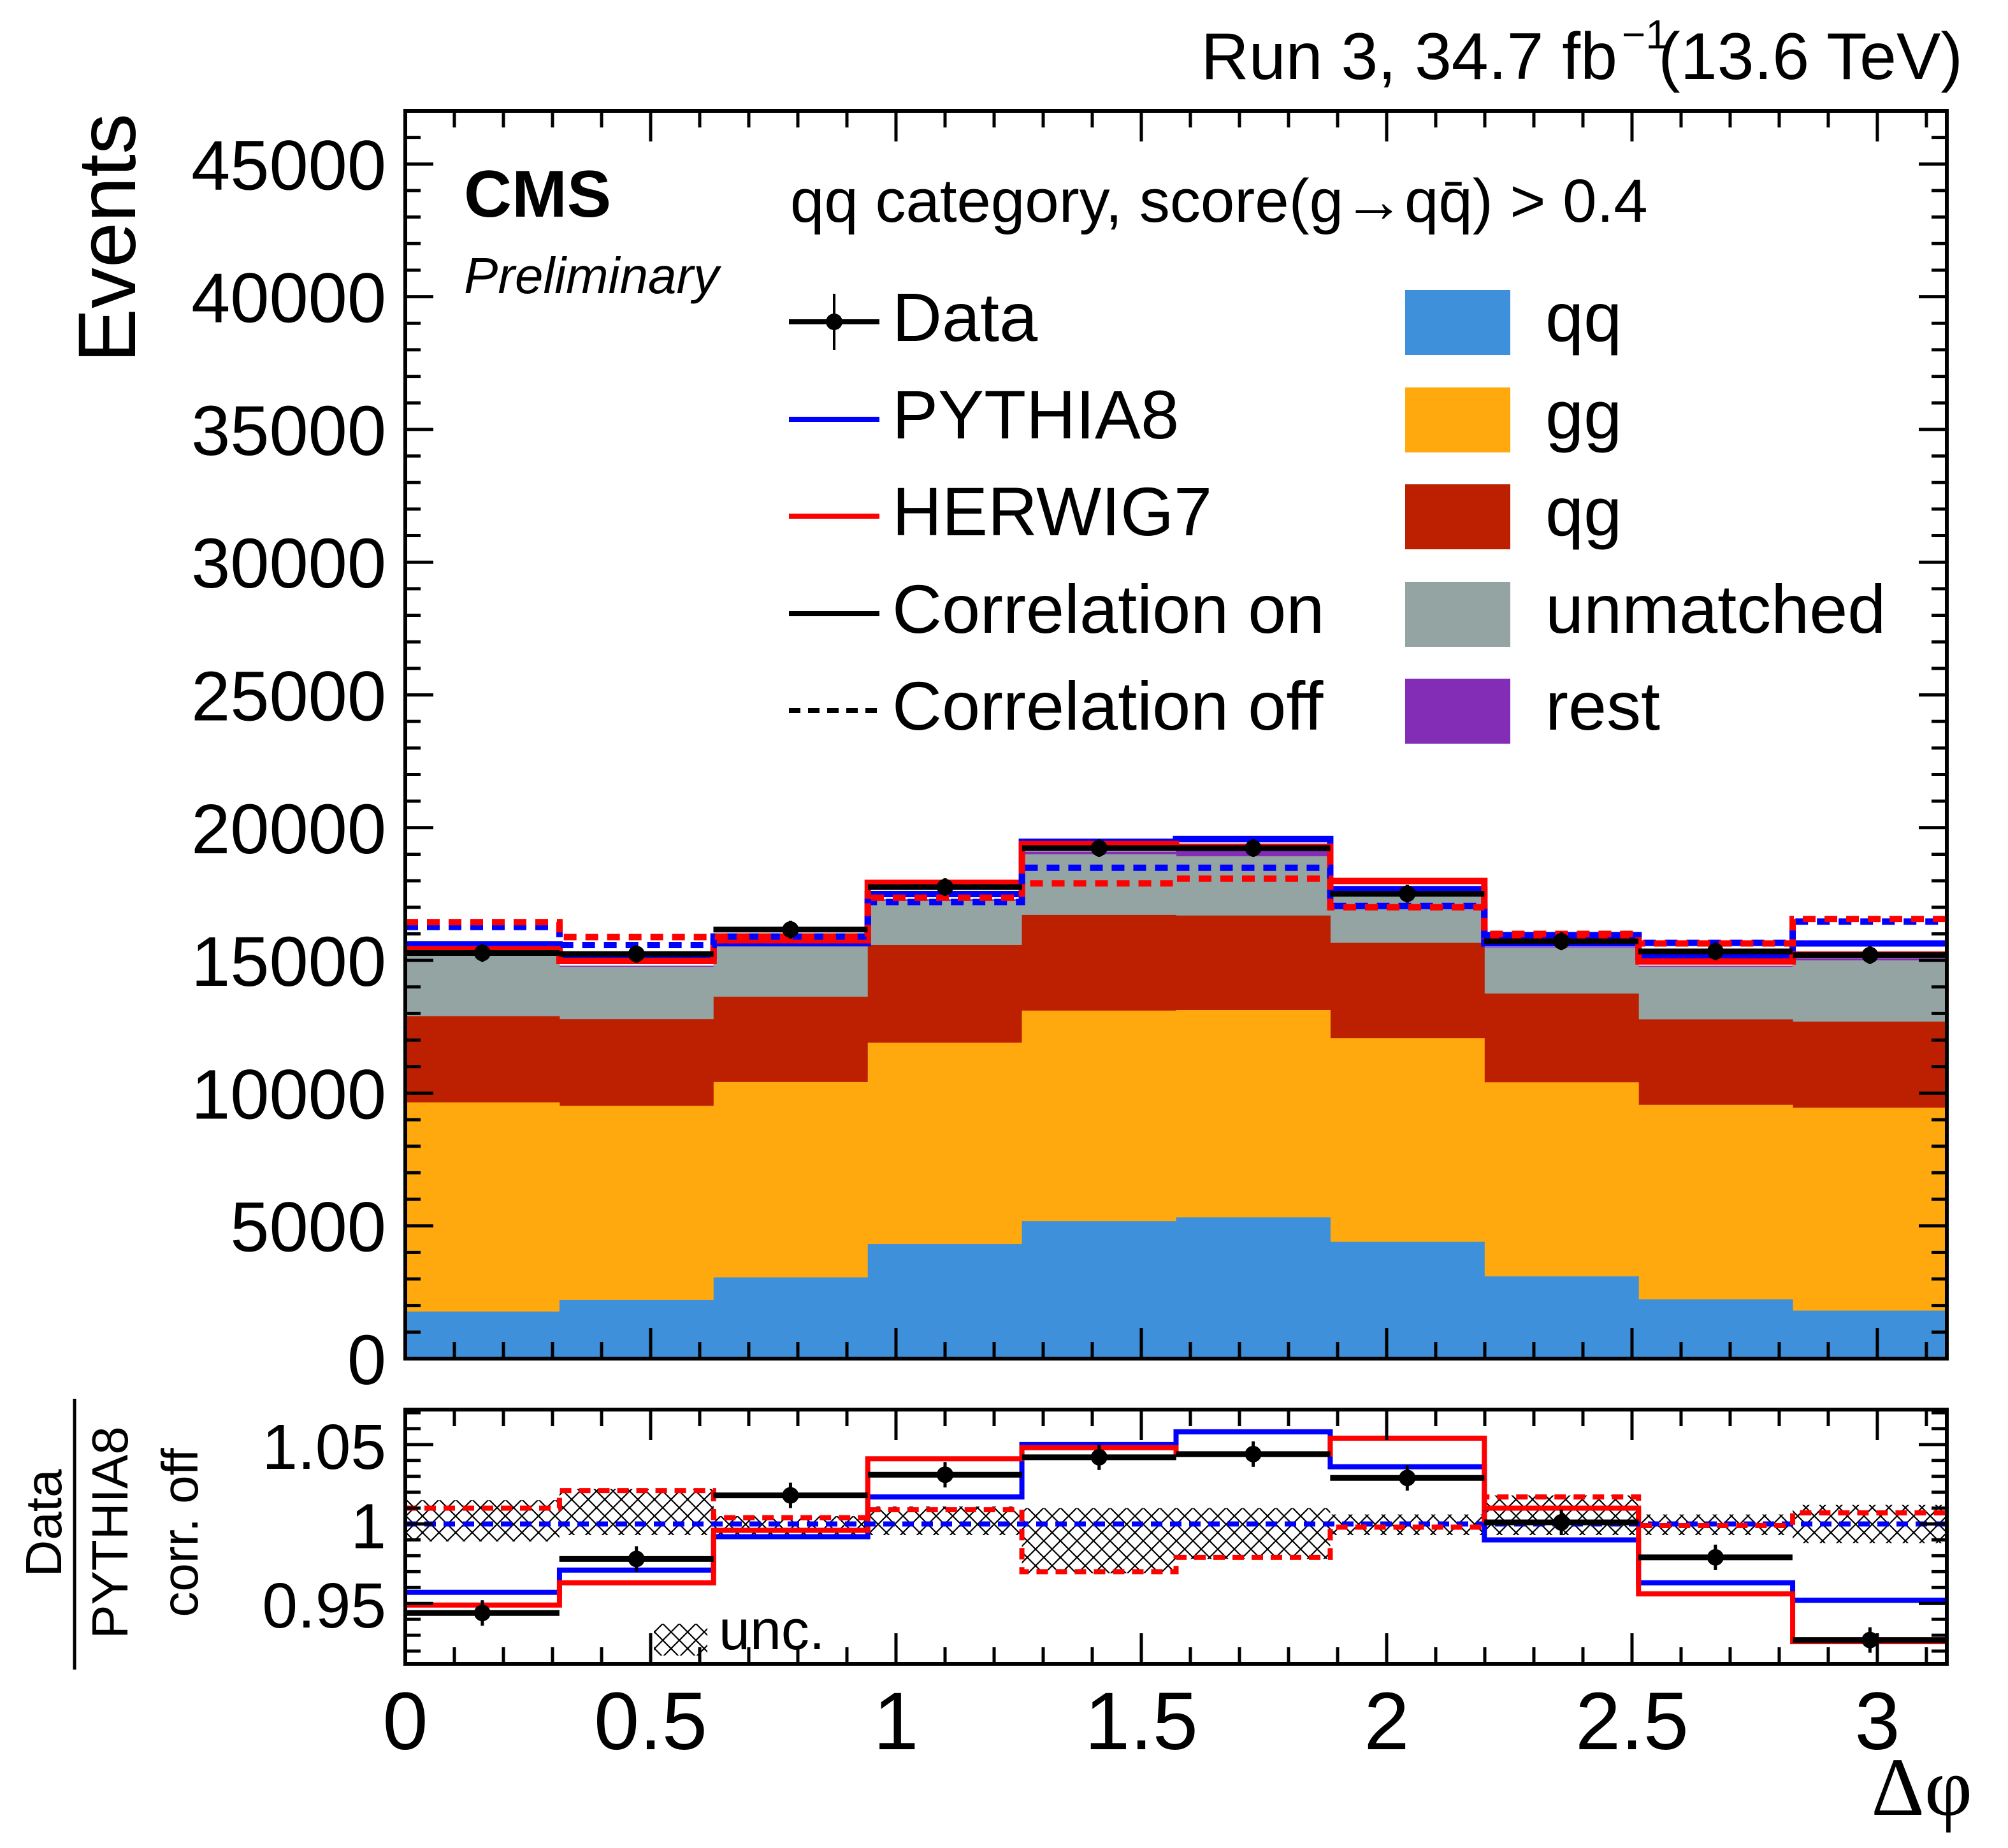  Describe the element at coordinates (593, 275) in the screenshot. I see `preliminary-label: Preliminary` at that location.